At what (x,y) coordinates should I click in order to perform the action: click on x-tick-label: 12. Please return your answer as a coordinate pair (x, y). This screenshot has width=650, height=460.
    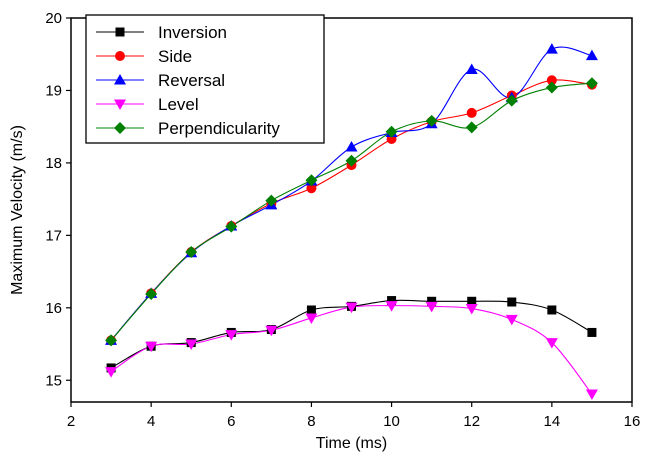
    Looking at the image, I should click on (471, 421).